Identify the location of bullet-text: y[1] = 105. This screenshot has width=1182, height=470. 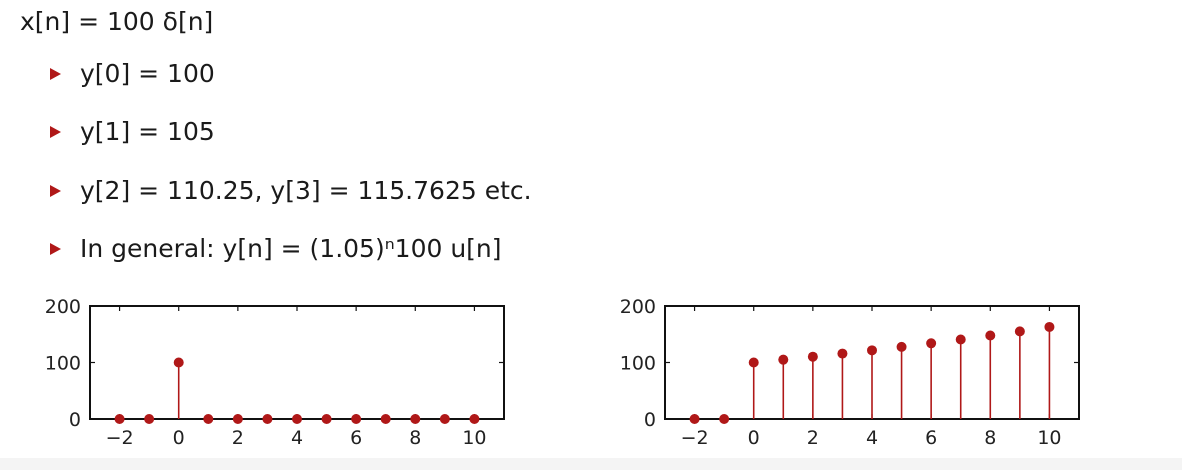
(147, 131).